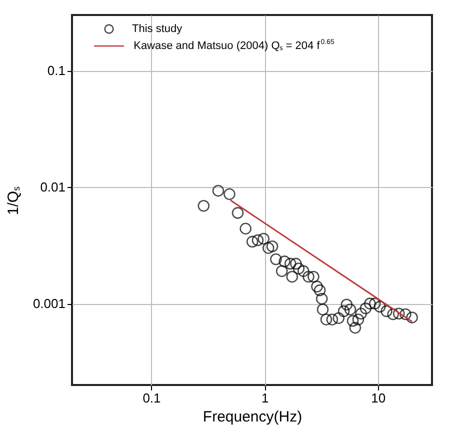 Image resolution: width=467 pixels, height=448 pixels. What do you see at coordinates (157, 29) in the screenshot?
I see `legend-label: This study` at bounding box center [157, 29].